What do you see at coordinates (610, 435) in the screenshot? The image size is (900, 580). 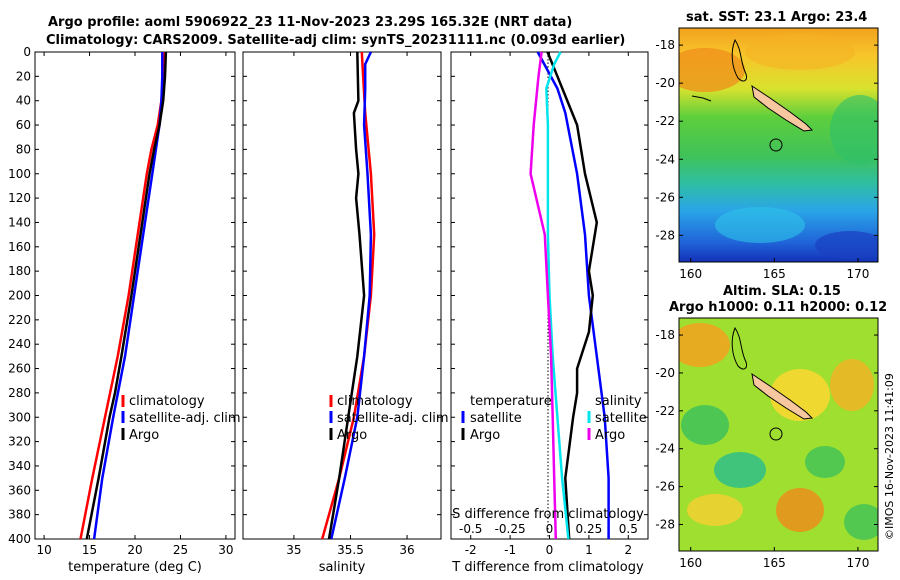 I see `difference-legend-sal-argo: Argo` at bounding box center [610, 435].